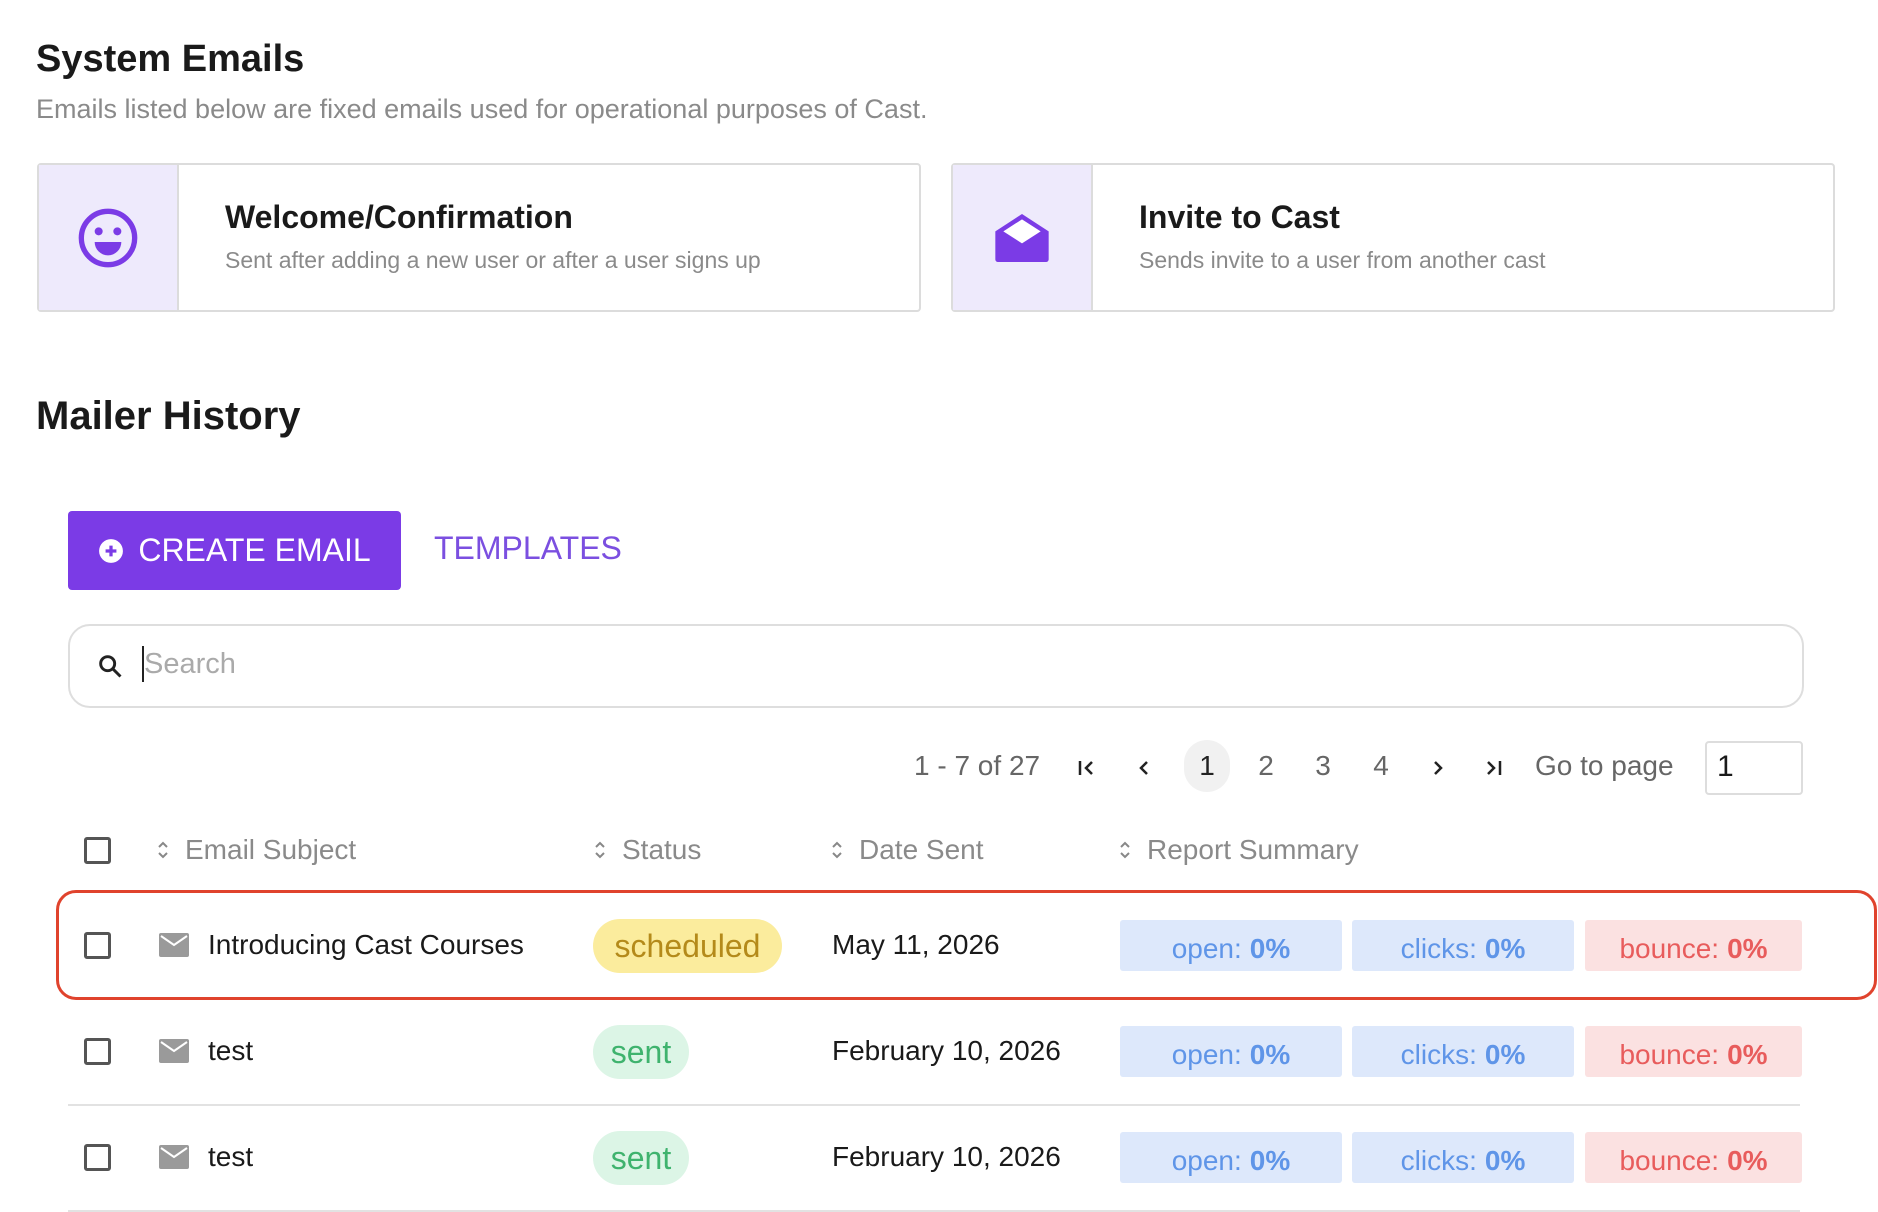 The width and height of the screenshot is (1878, 1212). What do you see at coordinates (110, 666) in the screenshot?
I see `search-icon` at bounding box center [110, 666].